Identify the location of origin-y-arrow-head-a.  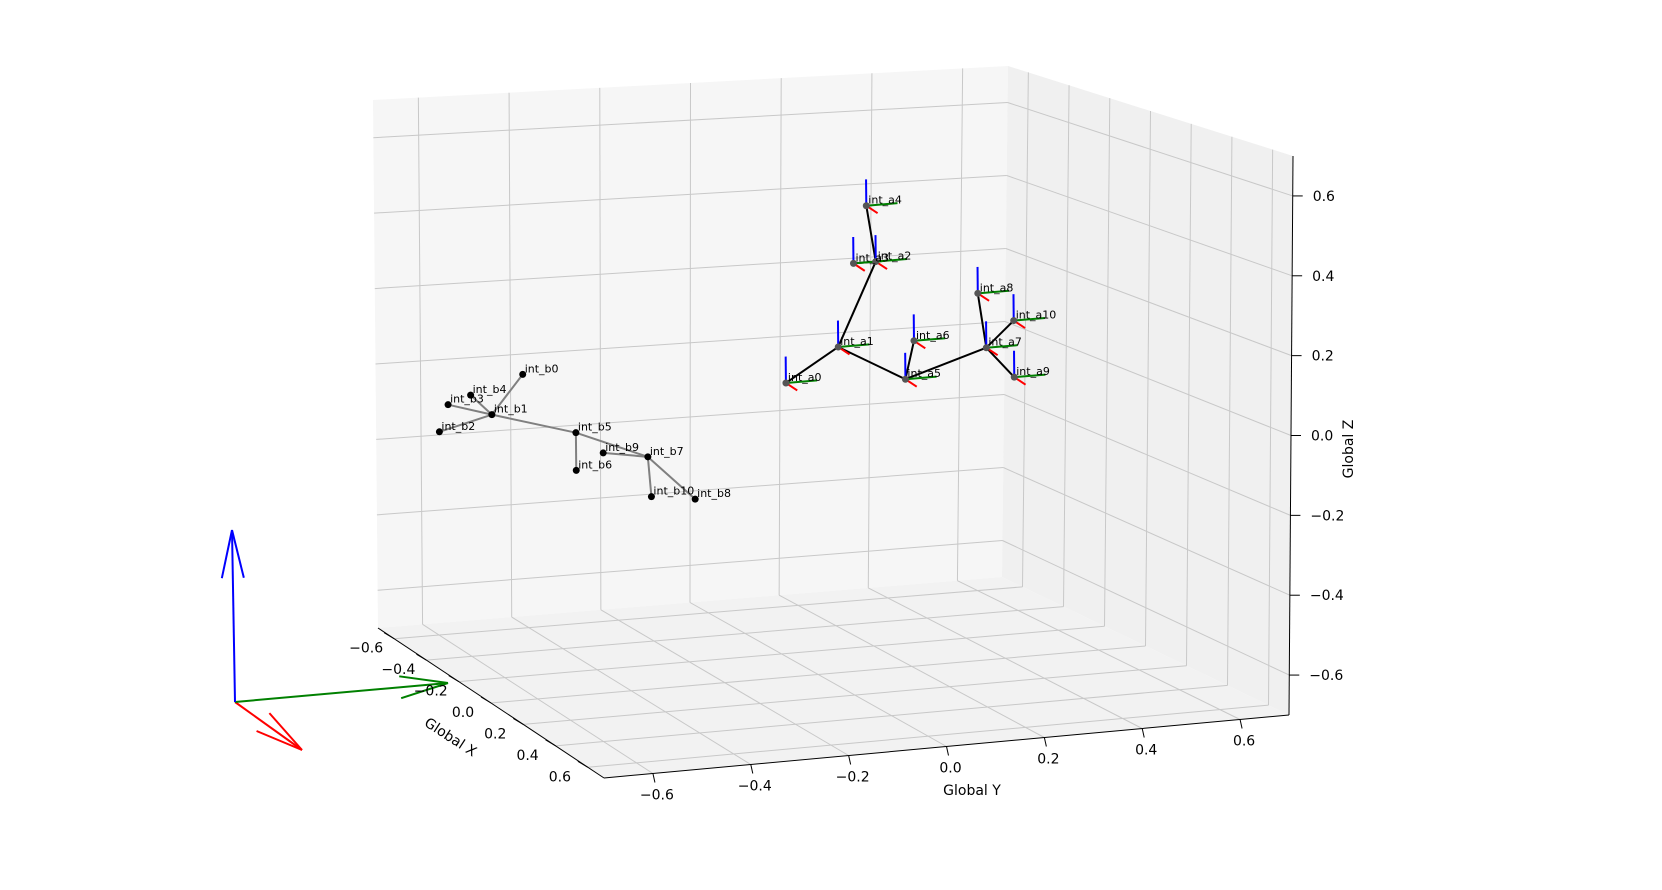
(424, 691).